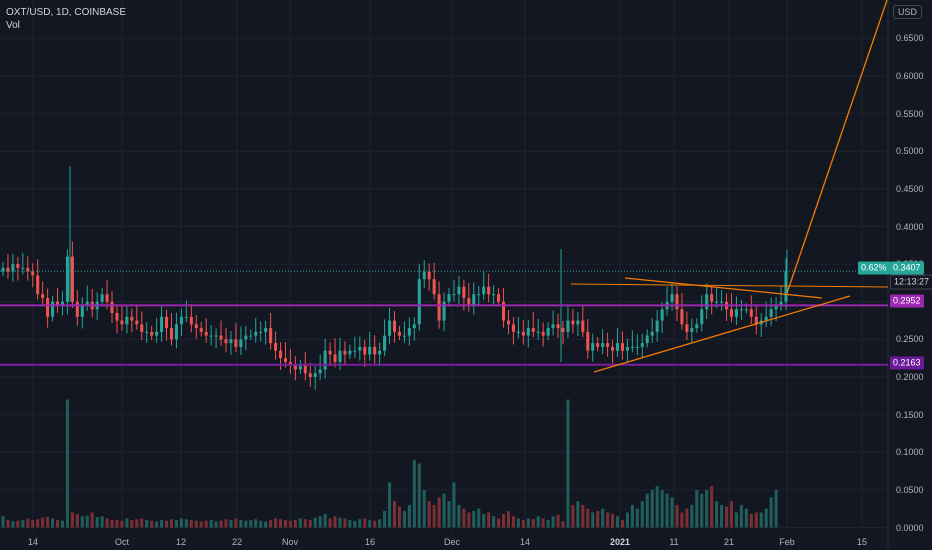 This screenshot has width=932, height=550. I want to click on price-tick-label: 0.2000, so click(910, 377).